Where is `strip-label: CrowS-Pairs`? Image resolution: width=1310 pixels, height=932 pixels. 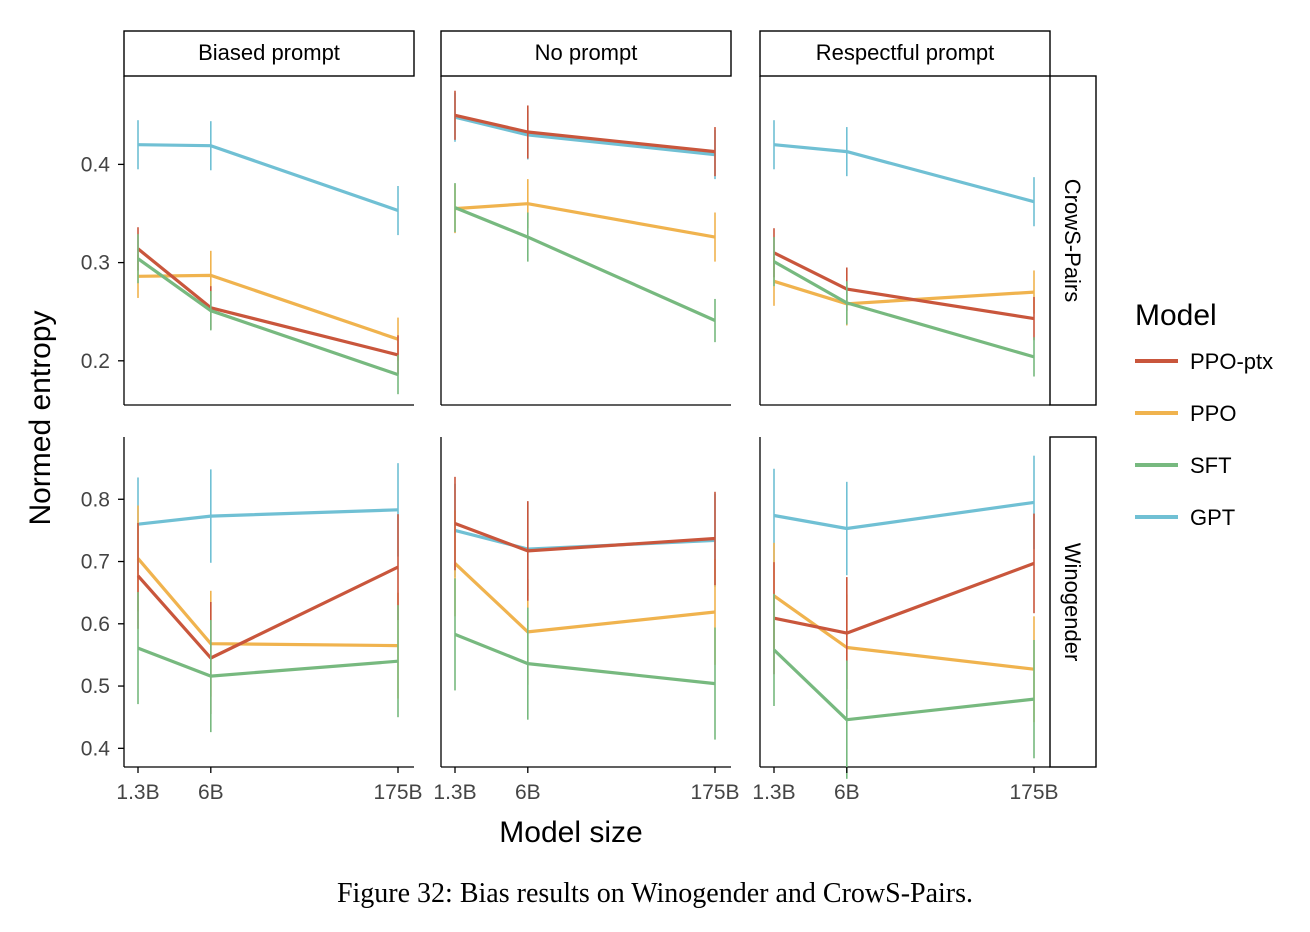
strip-label: CrowS-Pairs is located at coordinates (1072, 240).